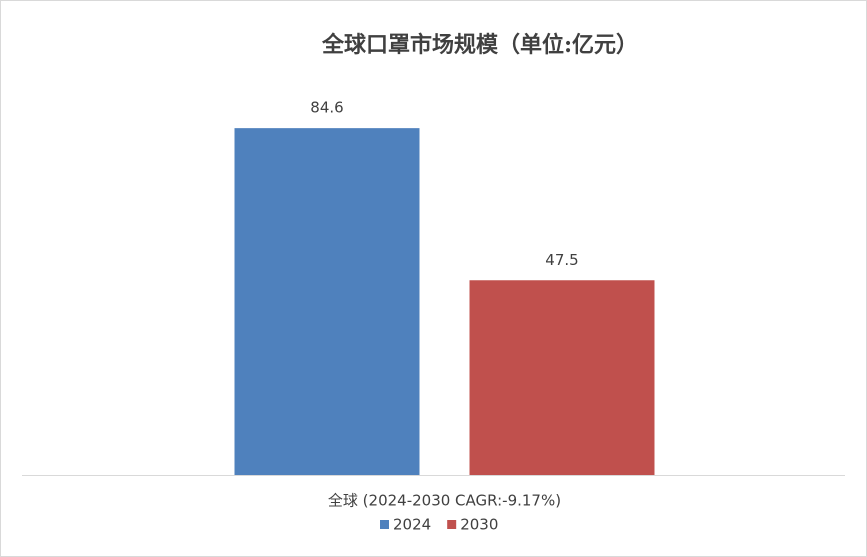 The image size is (867, 557). Describe the element at coordinates (479, 525) in the screenshot. I see `legend-label: 2030` at that location.